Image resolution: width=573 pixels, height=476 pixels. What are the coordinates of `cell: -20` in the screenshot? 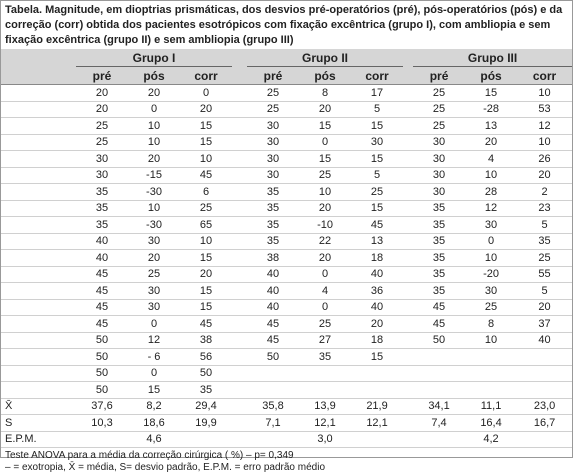 It's located at (491, 274).